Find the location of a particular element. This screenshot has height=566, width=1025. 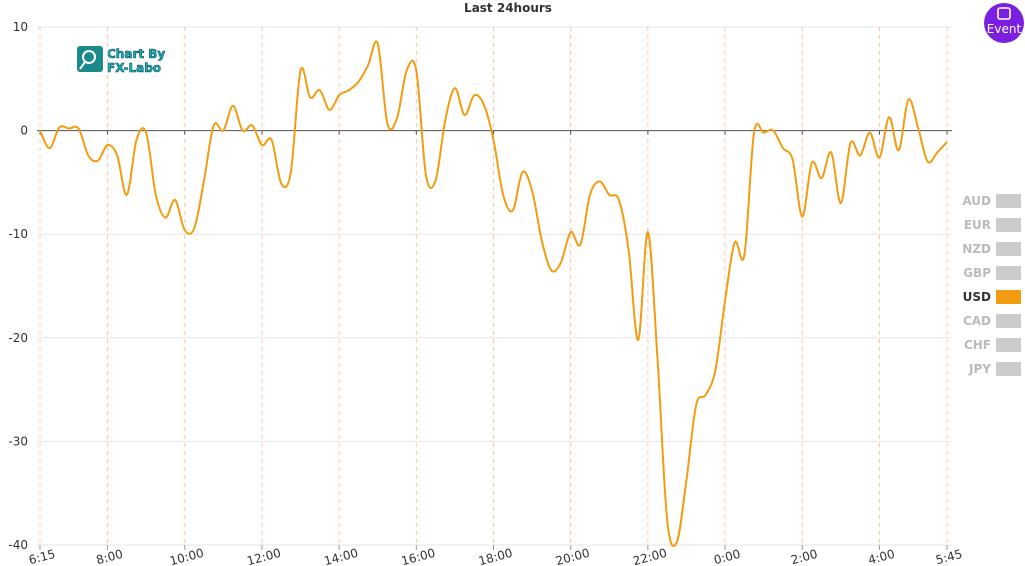

legend-item: AUD is located at coordinates (991, 201).